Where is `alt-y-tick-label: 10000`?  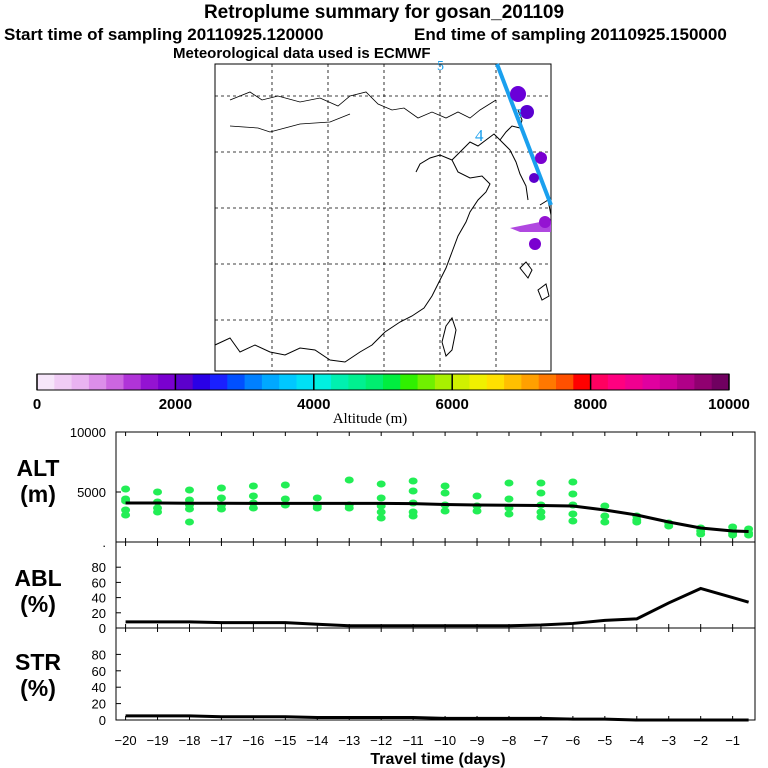 alt-y-tick-label: 10000 is located at coordinates (88, 432).